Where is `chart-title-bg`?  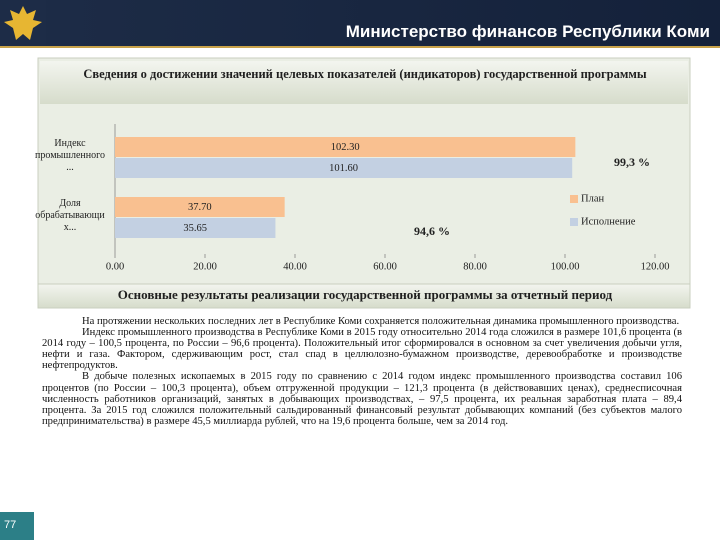
chart-title-bg is located at coordinates (364, 82).